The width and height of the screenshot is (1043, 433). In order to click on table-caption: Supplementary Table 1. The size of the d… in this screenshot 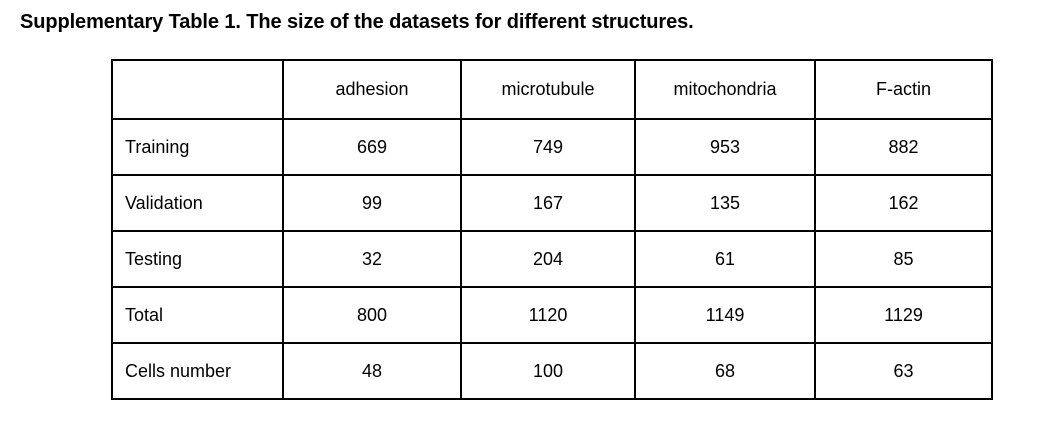, I will do `click(357, 22)`.